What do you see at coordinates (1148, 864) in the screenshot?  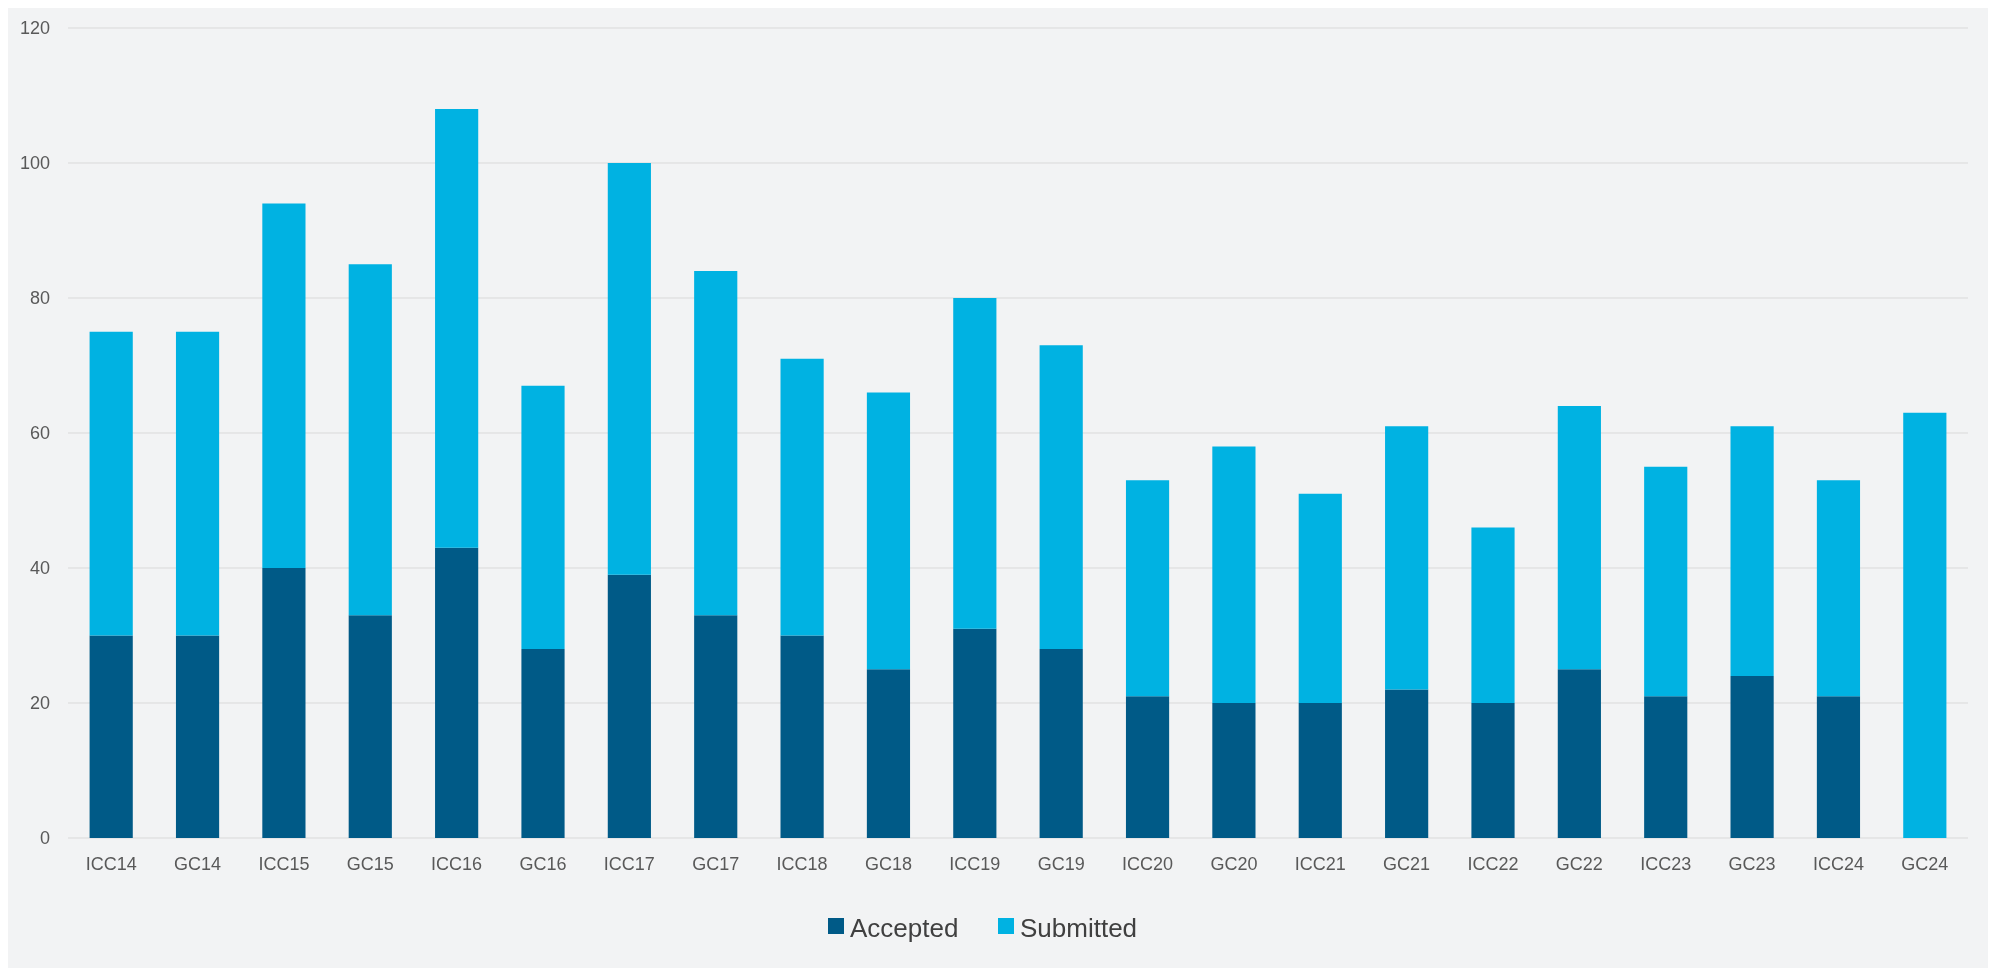 I see `x-tick-label: ICC20` at bounding box center [1148, 864].